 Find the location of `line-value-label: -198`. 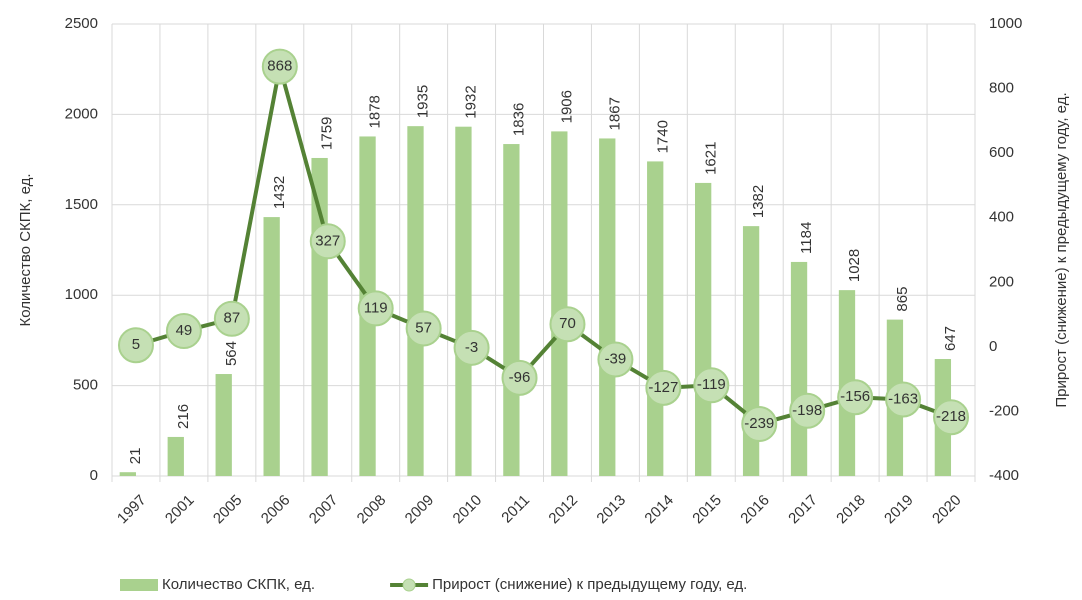

line-value-label: -198 is located at coordinates (807, 410).